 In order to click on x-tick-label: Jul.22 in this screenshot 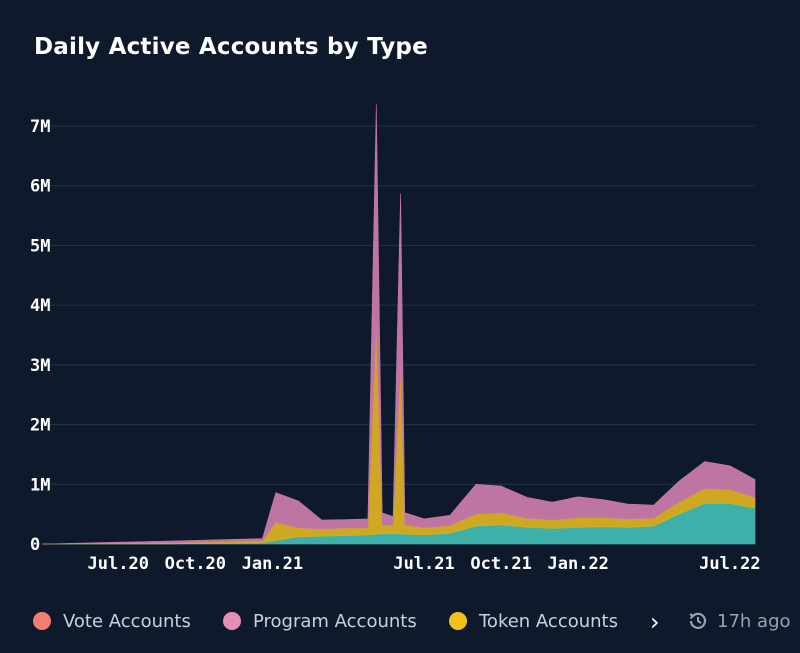, I will do `click(729, 564)`.